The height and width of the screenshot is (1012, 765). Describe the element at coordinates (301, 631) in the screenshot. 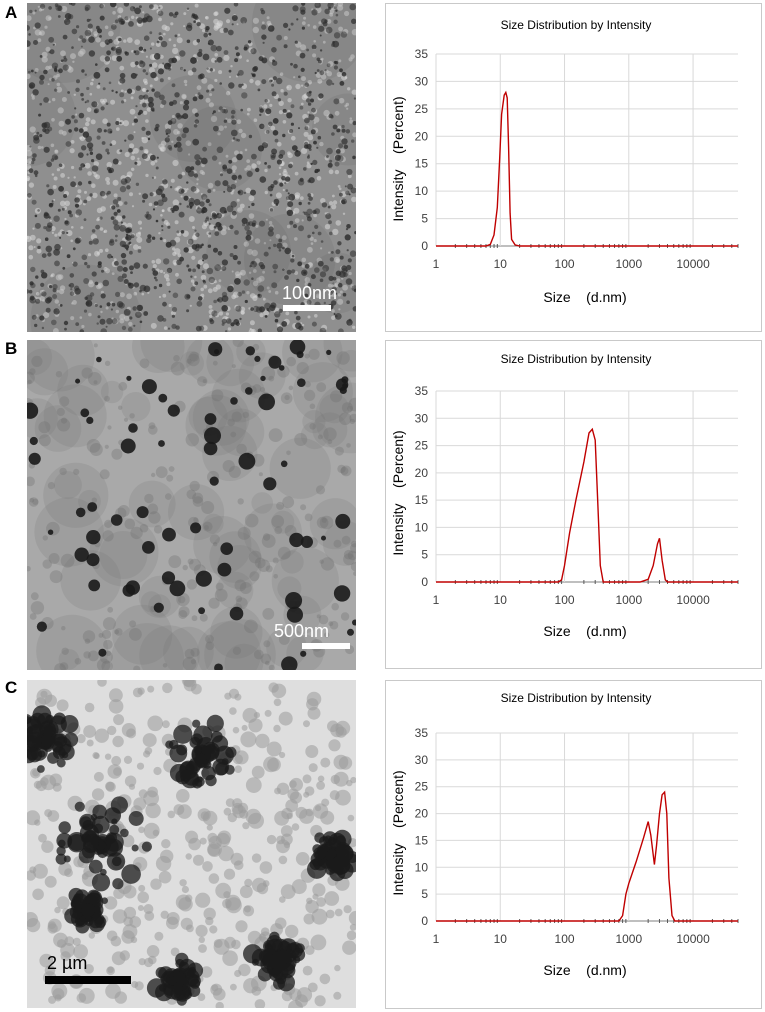

I see `scale-bar-label: 500nm` at that location.